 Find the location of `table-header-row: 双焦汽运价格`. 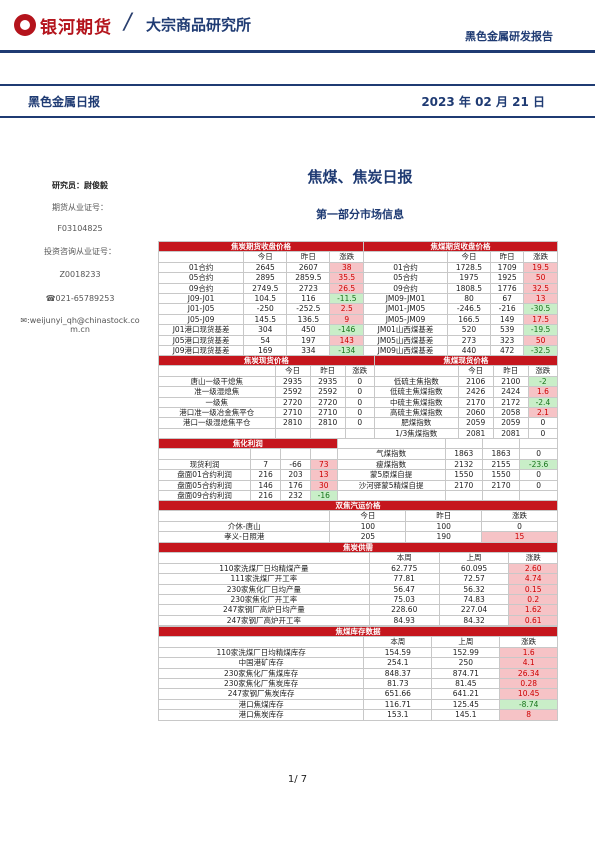

table-header-row: 双焦汽运价格 is located at coordinates (358, 505).